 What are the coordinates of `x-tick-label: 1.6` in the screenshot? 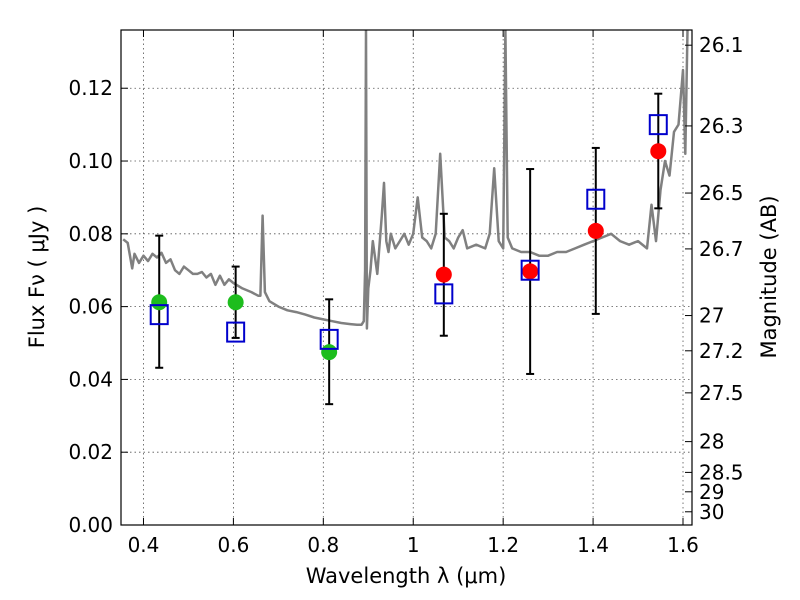 It's located at (683, 545).